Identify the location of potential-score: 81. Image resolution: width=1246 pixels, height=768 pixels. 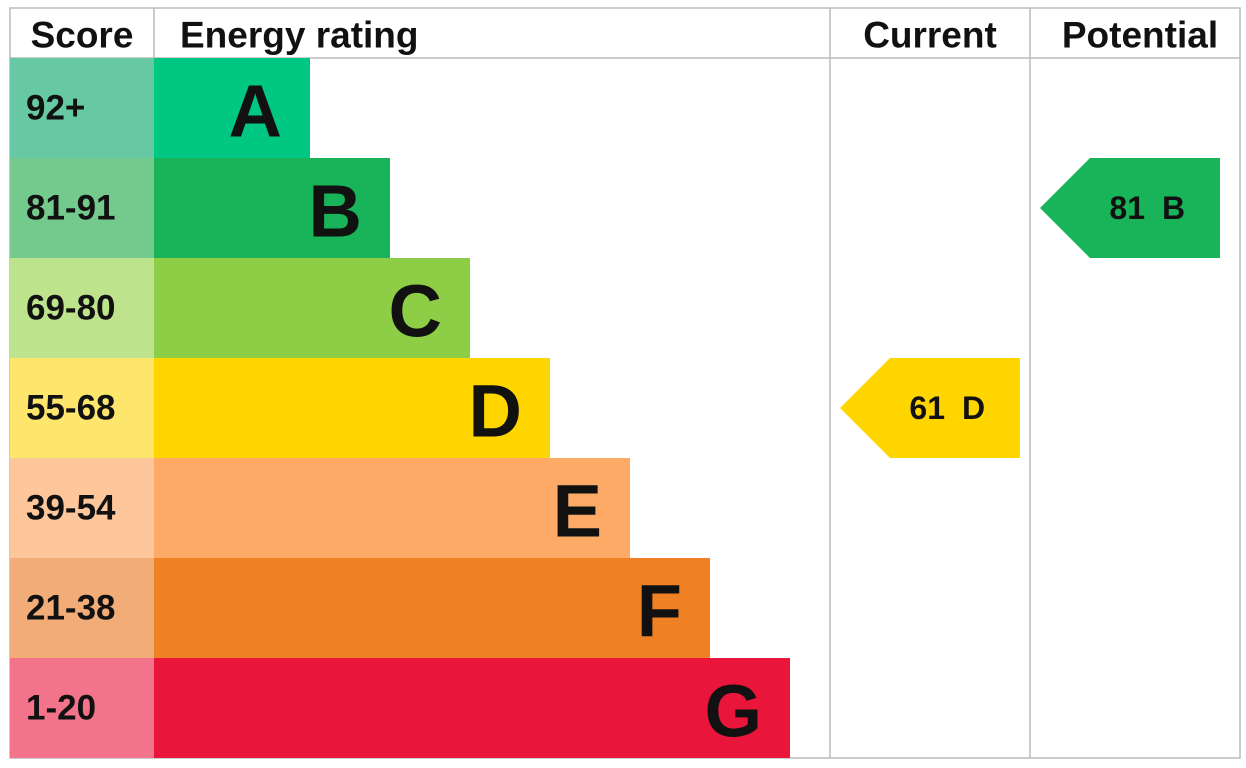
(1127, 208).